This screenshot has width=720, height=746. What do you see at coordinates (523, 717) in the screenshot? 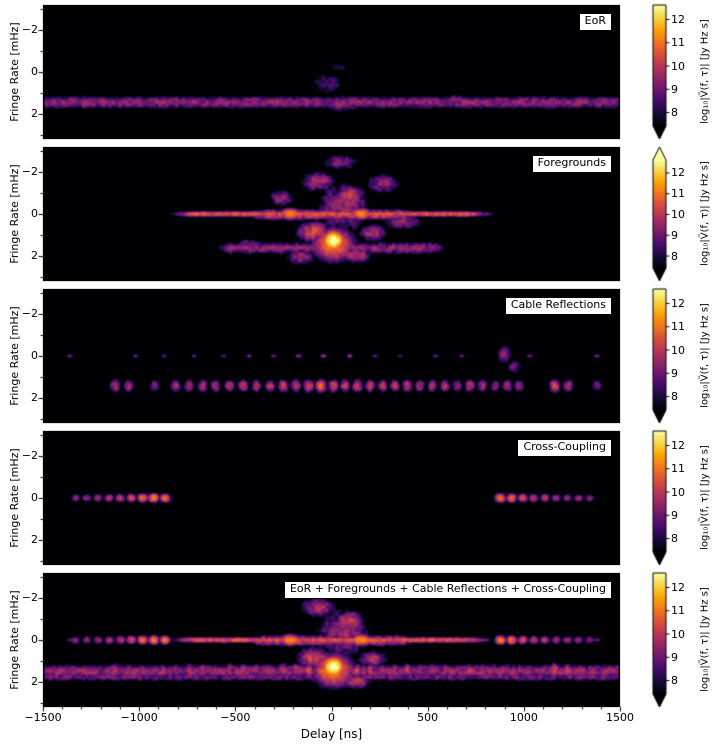
I see `x-tick-label: 1000` at bounding box center [523, 717].